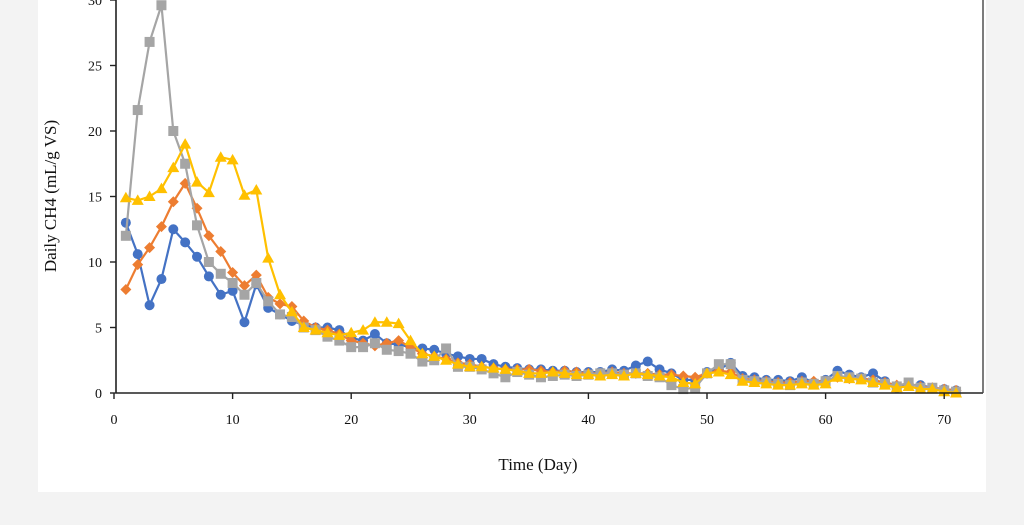 Image resolution: width=1024 pixels, height=525 pixels. I want to click on x-tick-label: 60, so click(826, 420).